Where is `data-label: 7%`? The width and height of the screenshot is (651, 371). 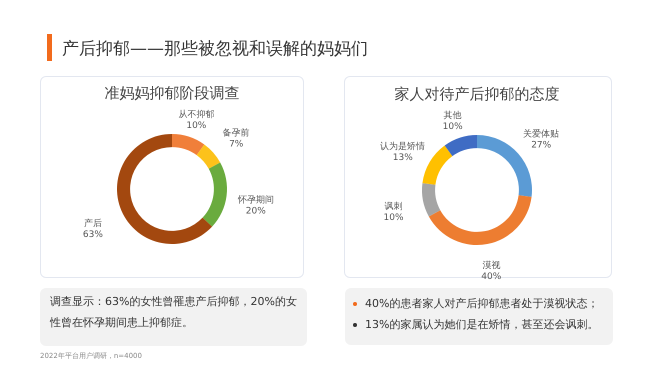
data-label: 7% is located at coordinates (236, 144).